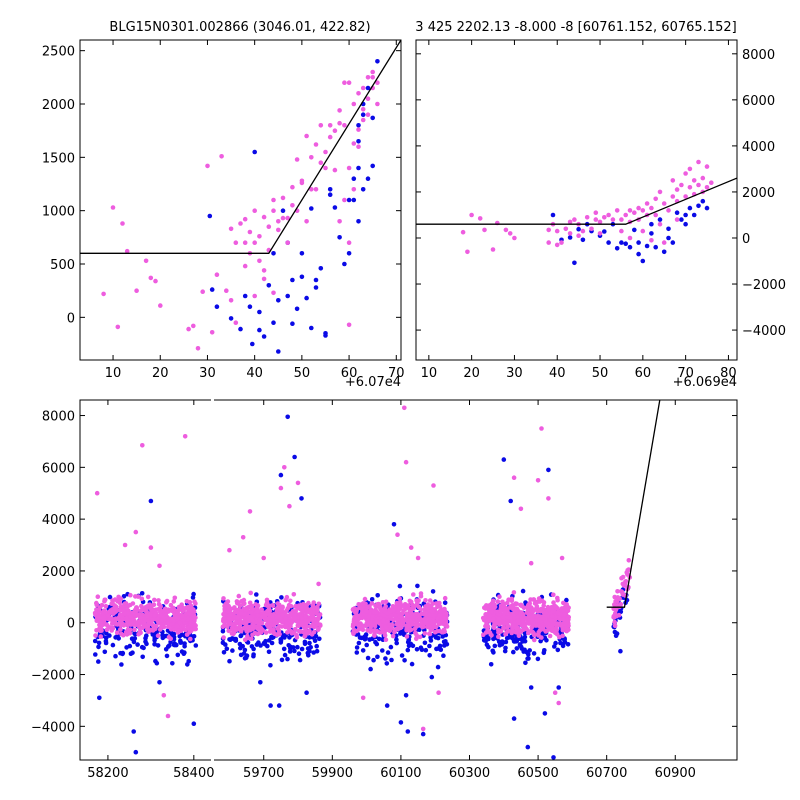 Image resolution: width=800 pixels, height=800 pixels. What do you see at coordinates (58, 417) in the screenshot?
I see `y-tick-label: 8000` at bounding box center [58, 417].